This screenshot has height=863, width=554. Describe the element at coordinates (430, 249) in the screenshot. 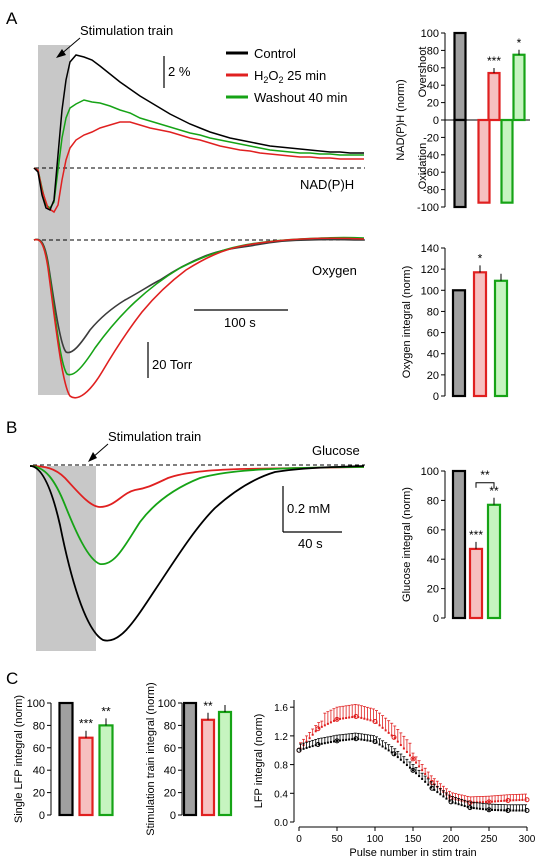

I see `y-tick-label: 140` at that location.